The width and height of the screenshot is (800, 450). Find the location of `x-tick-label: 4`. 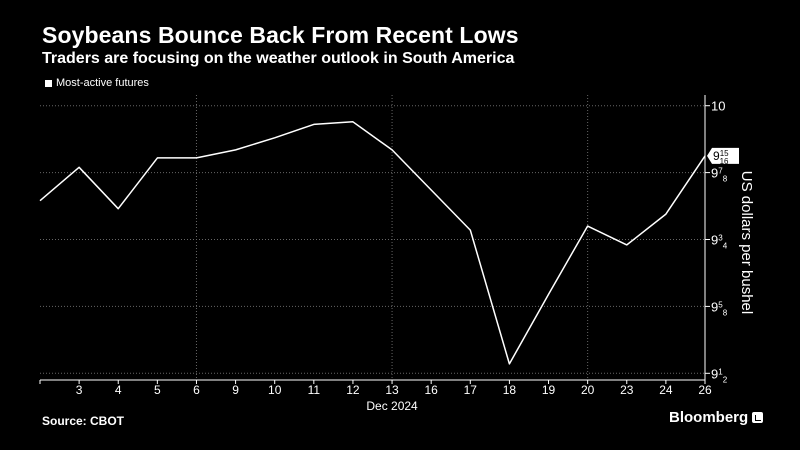

x-tick-label: 4 is located at coordinates (118, 390).